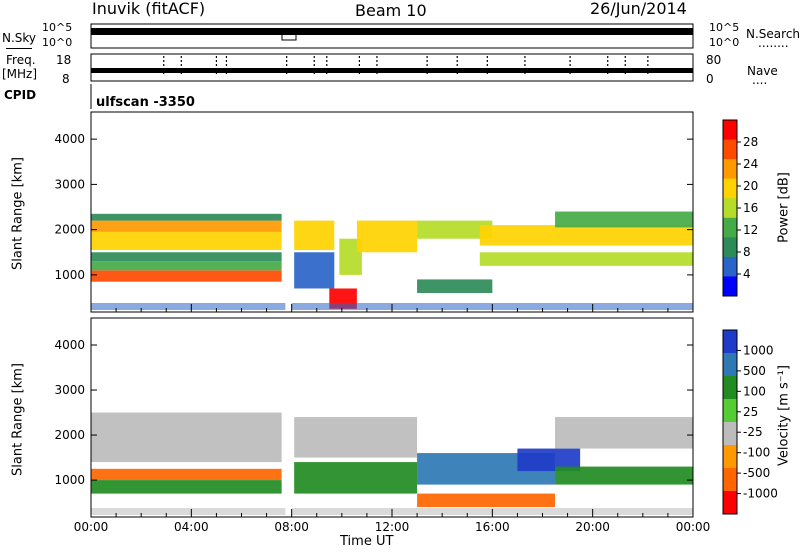  Describe the element at coordinates (754, 391) in the screenshot. I see `velocity-colorbar-tick-label: 100` at that location.